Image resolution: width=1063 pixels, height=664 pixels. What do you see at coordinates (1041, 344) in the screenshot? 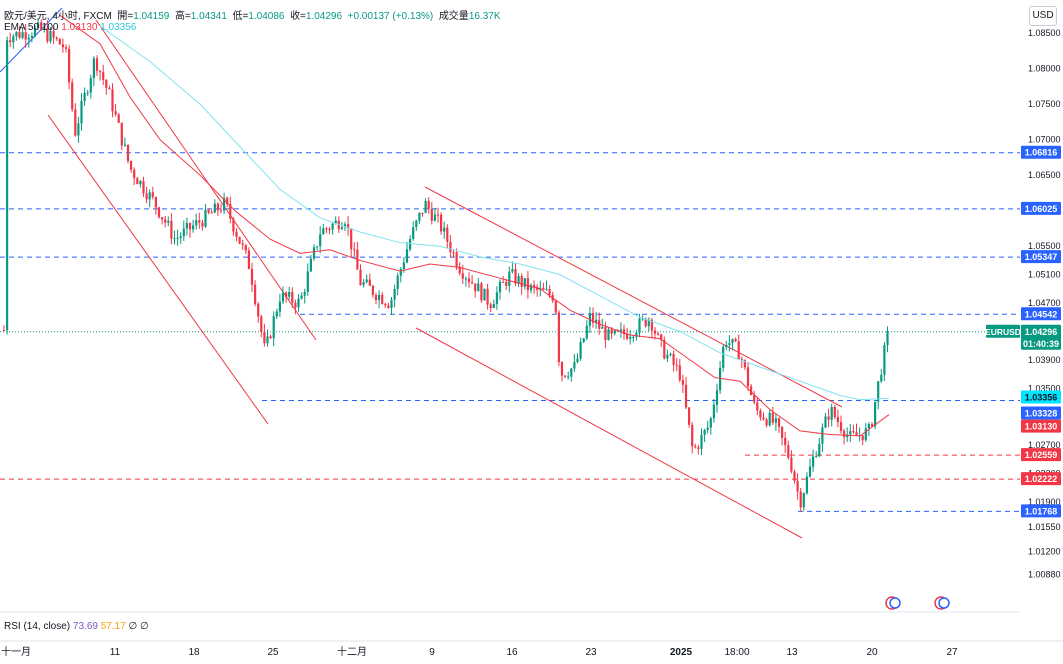
I see `price-label-text: 01:40:39` at bounding box center [1041, 344].